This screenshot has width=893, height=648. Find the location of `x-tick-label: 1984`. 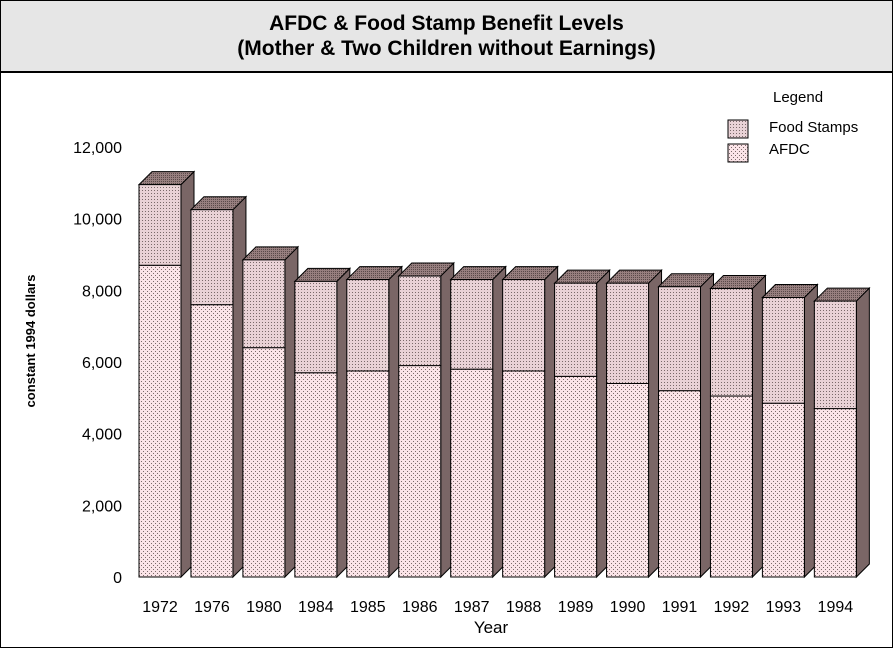

x-tick-label: 1984 is located at coordinates (316, 607).